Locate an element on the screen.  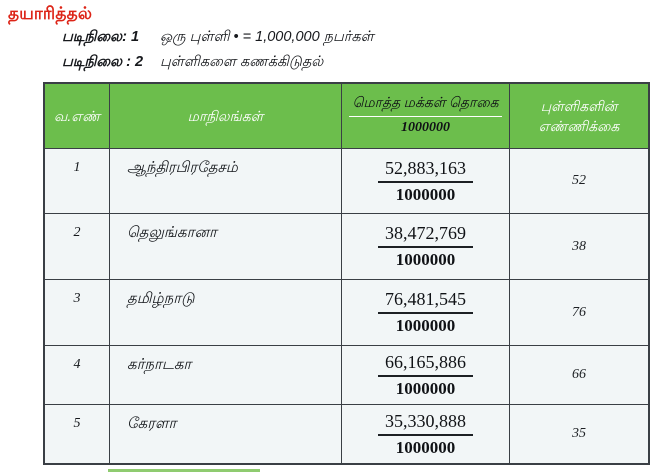
header-sno-label: வ.எண் is located at coordinates (77, 116).